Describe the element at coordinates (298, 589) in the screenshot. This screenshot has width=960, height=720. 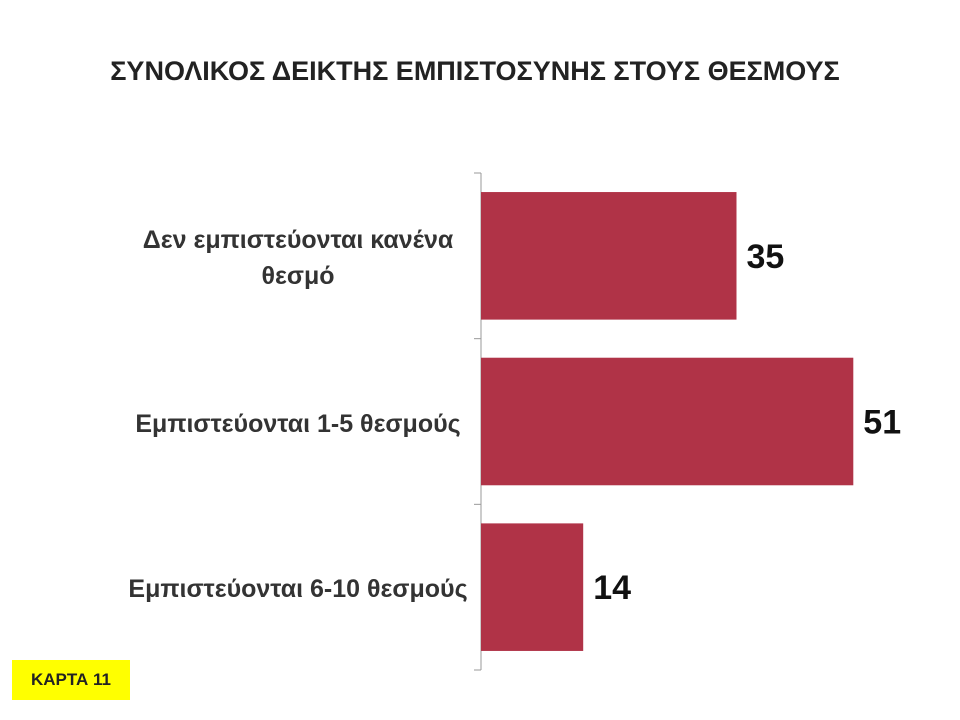
I see `category-label: Εμπιστεύονται 6-10 θεσμούς` at that location.